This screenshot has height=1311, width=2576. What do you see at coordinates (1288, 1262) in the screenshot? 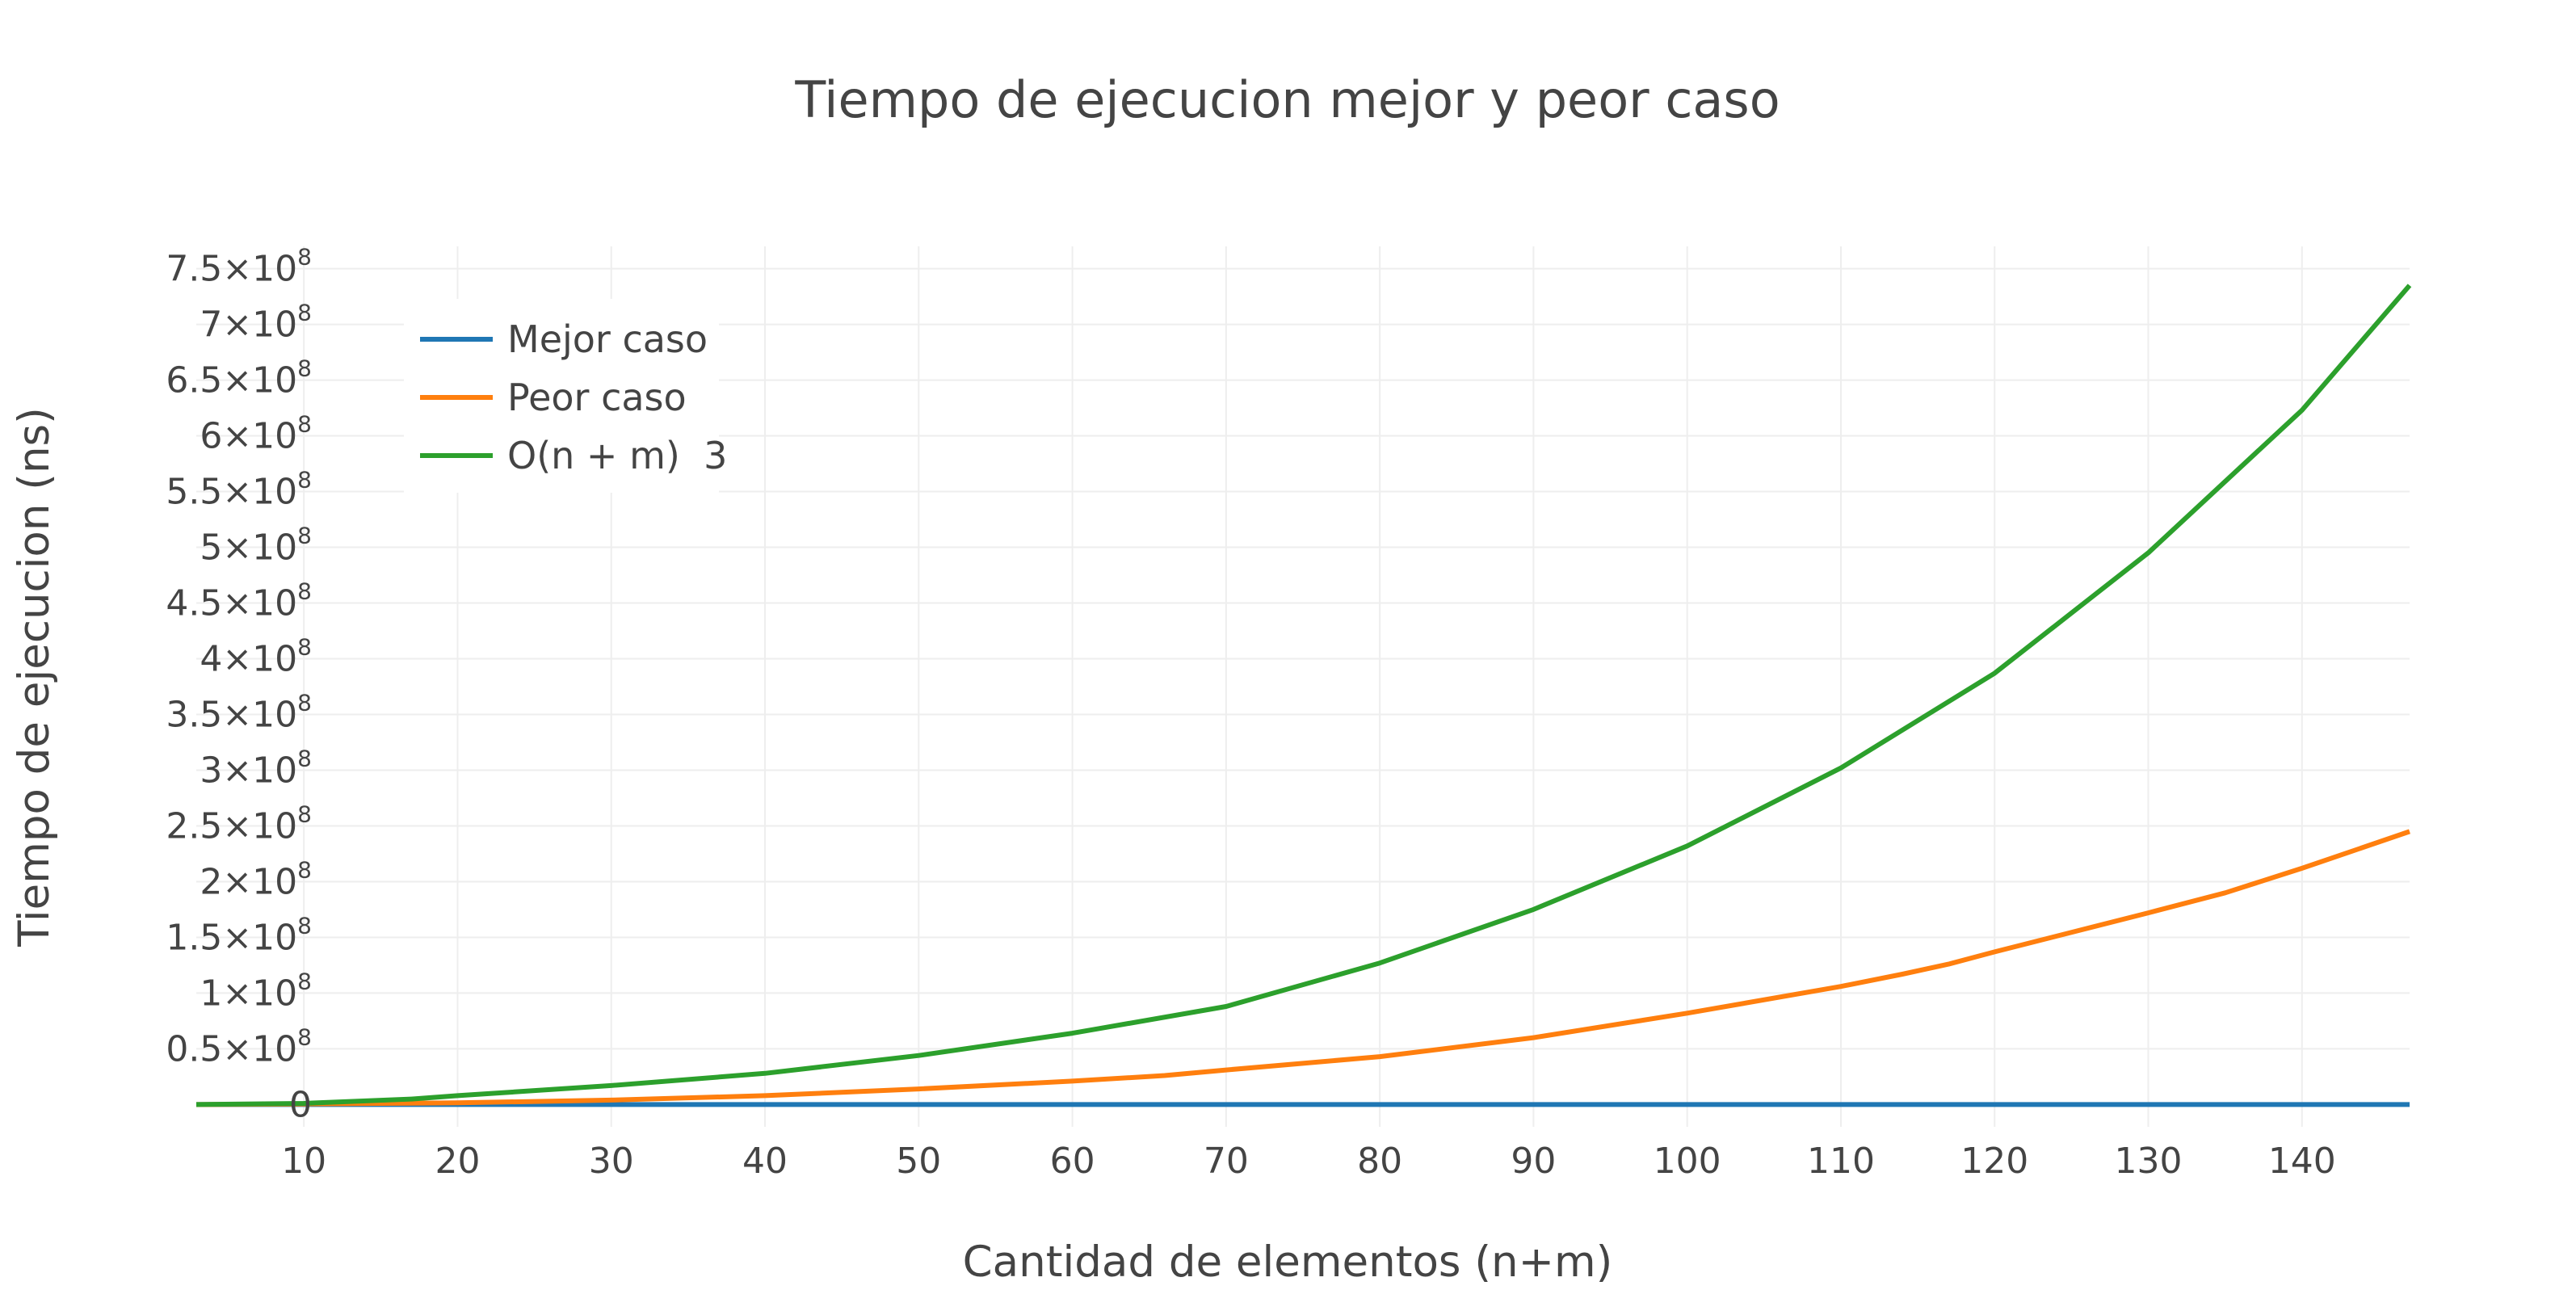
I see `x-axis-title: Cantidad de elementos (n+m)` at bounding box center [1288, 1262].